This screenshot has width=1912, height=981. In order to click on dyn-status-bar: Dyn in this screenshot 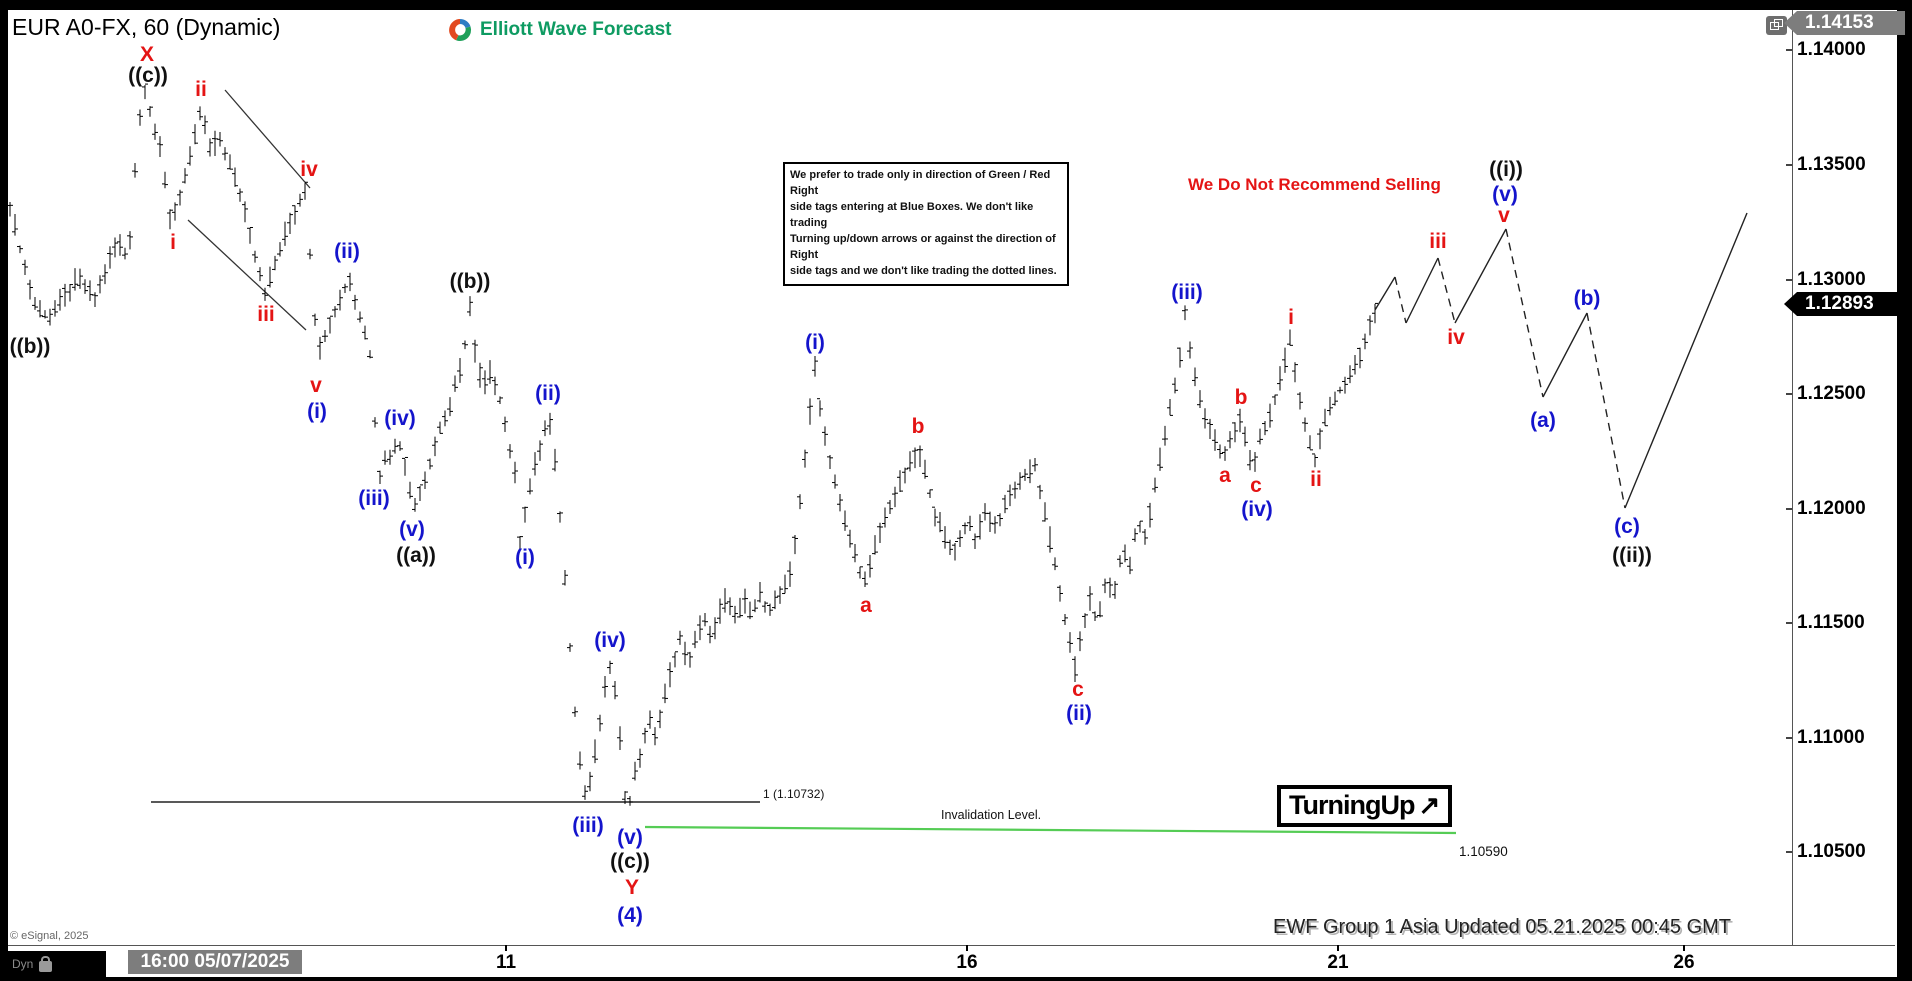, I will do `click(57, 964)`.